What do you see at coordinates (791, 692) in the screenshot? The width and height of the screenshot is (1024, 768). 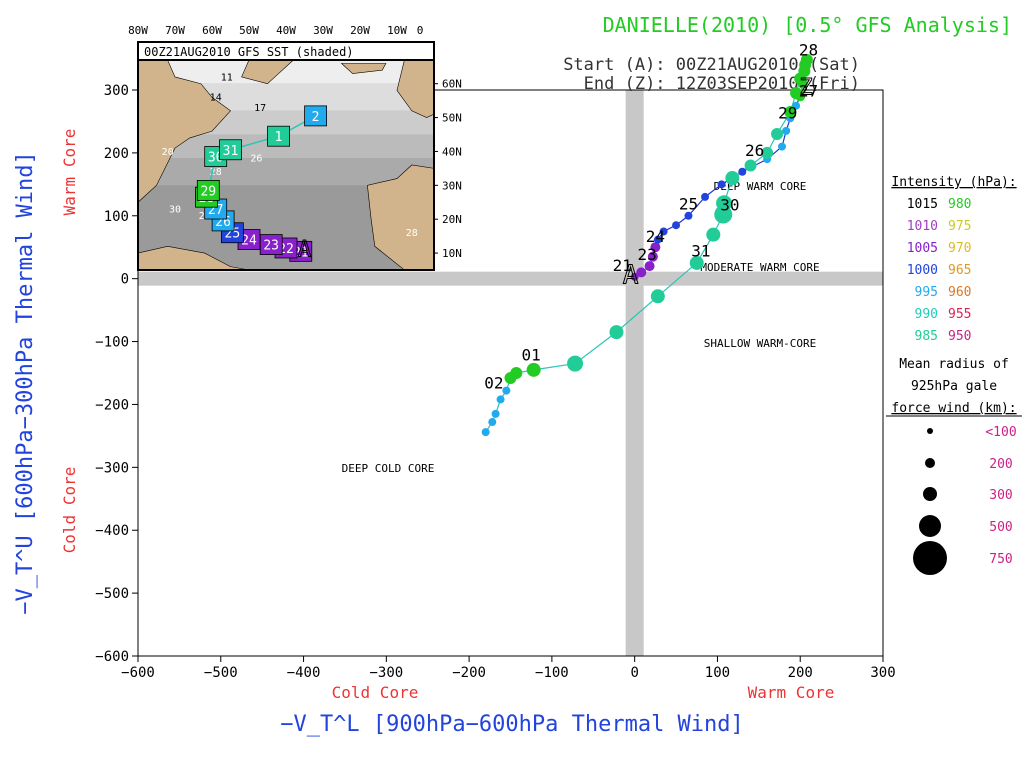 I see `x-warm-core-label: Warm Core` at bounding box center [791, 692].